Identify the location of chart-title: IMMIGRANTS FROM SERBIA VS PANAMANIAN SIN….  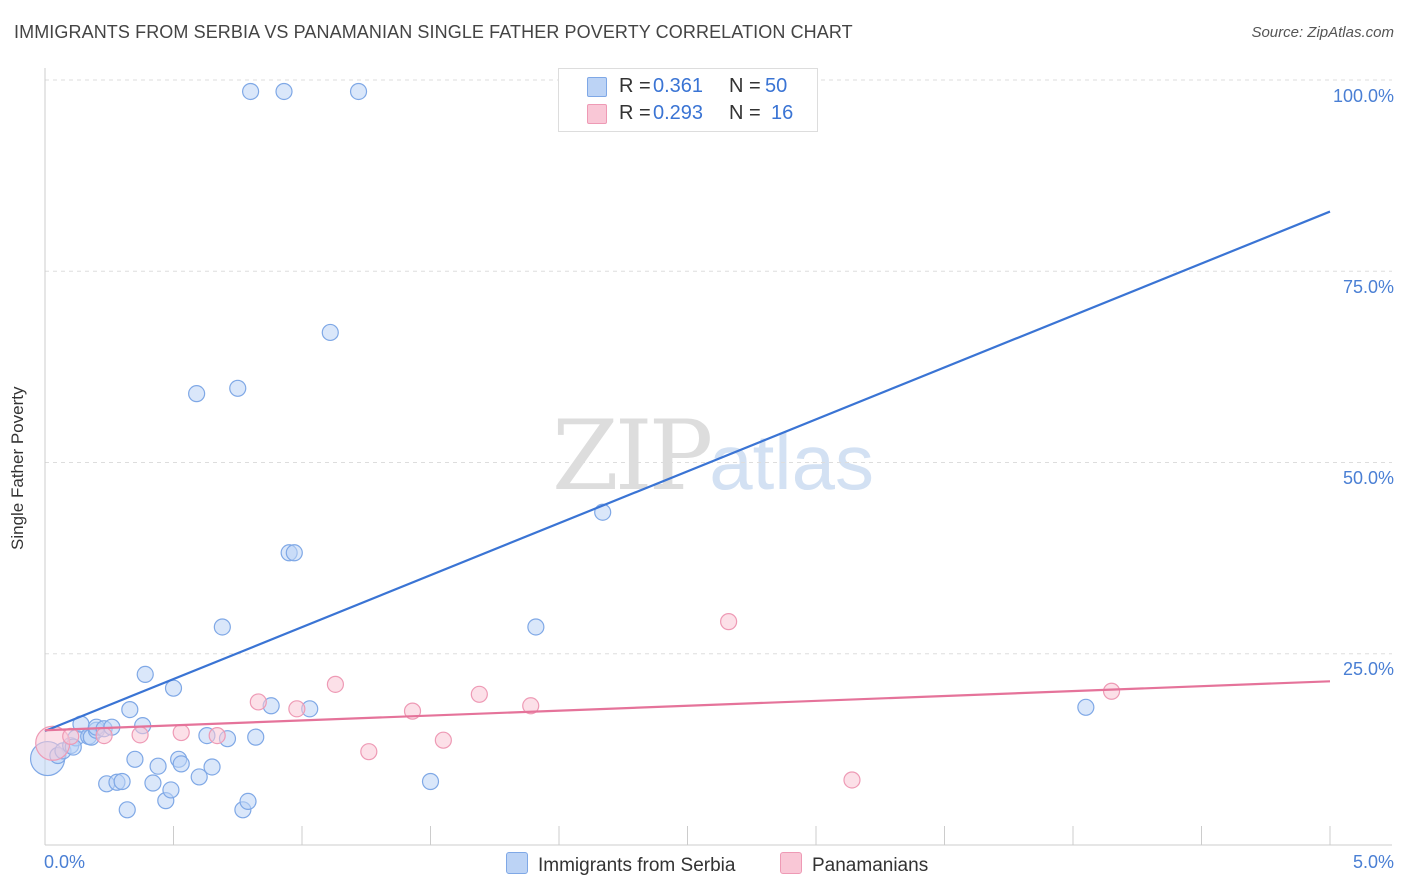
(433, 32).